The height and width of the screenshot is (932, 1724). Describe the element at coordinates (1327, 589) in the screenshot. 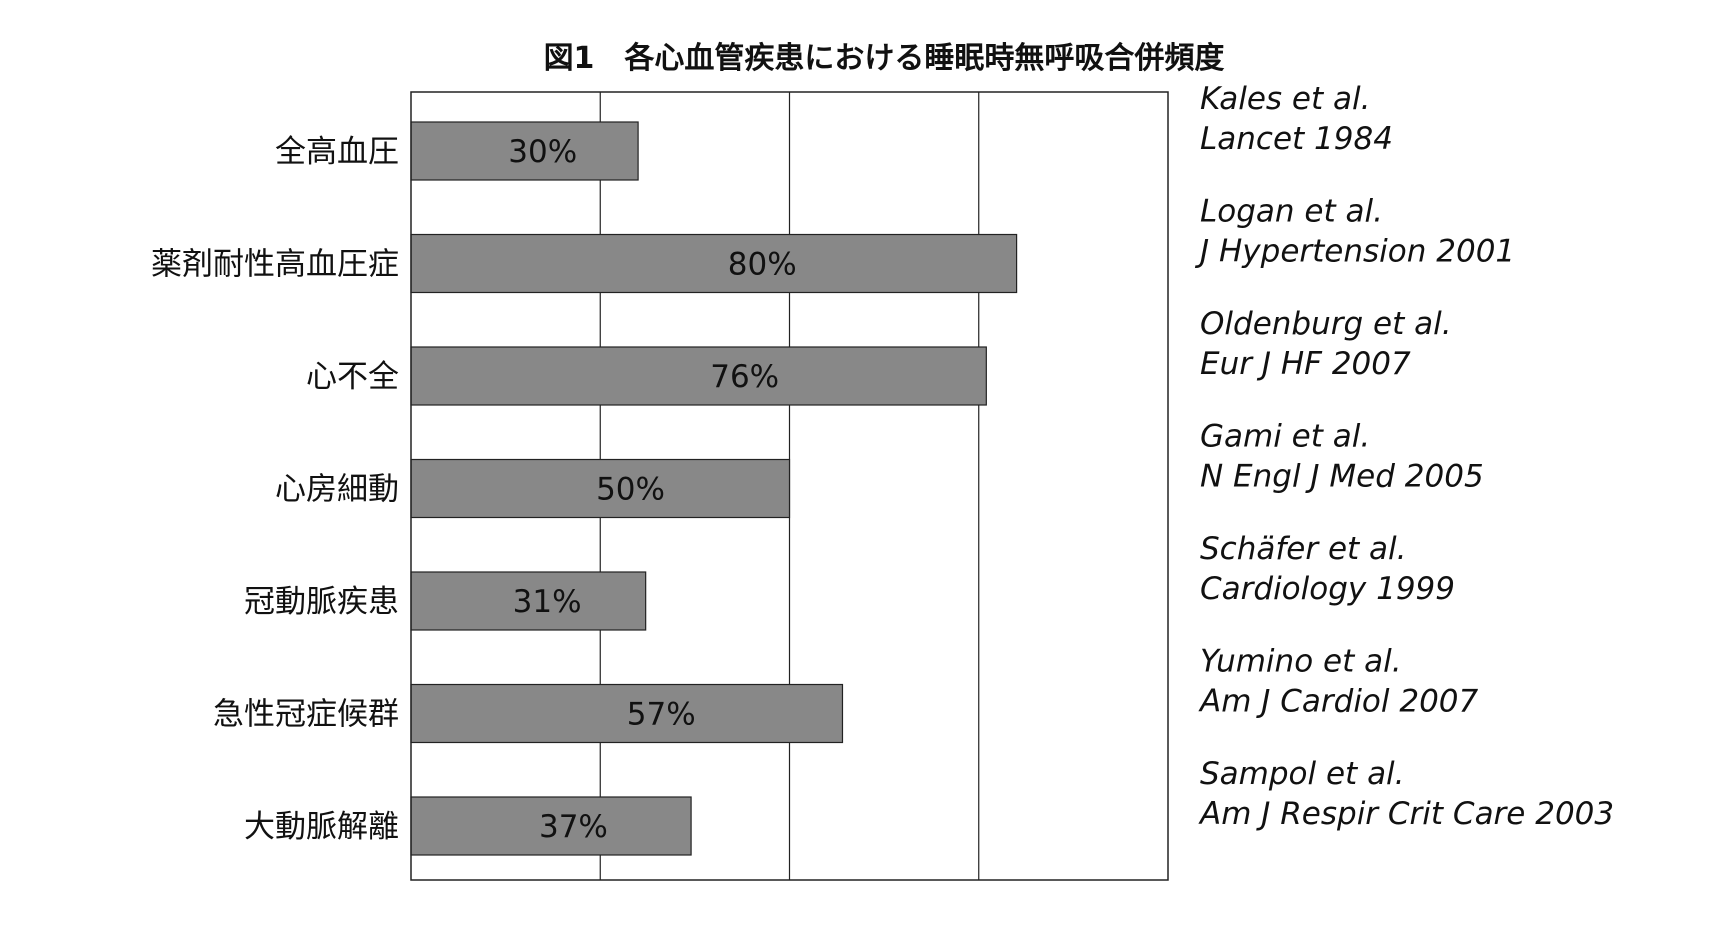

I see `reference-journal-5: Cardiology 1999` at that location.